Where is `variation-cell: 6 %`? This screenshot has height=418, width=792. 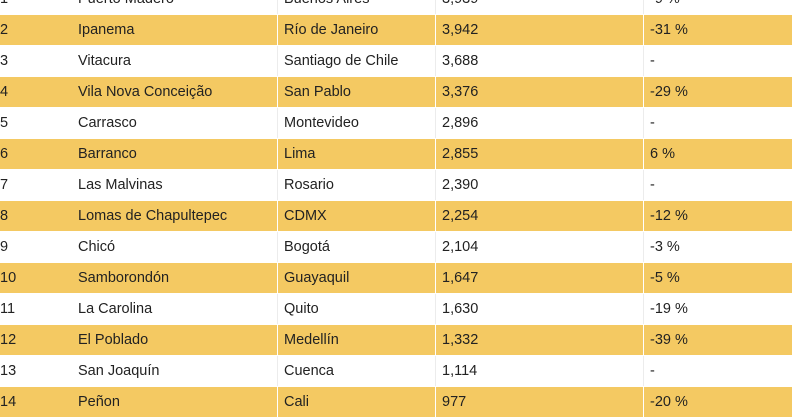
variation-cell: 6 % is located at coordinates (717, 154).